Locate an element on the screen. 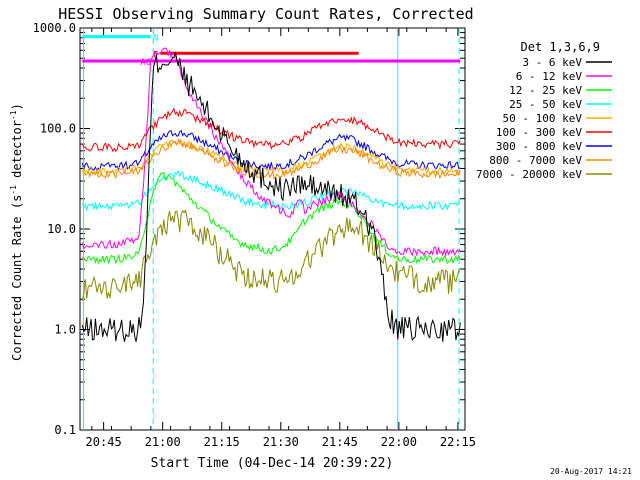 The width and height of the screenshot is (640, 480). y-tick-label: 1000.0 is located at coordinates (54, 28).